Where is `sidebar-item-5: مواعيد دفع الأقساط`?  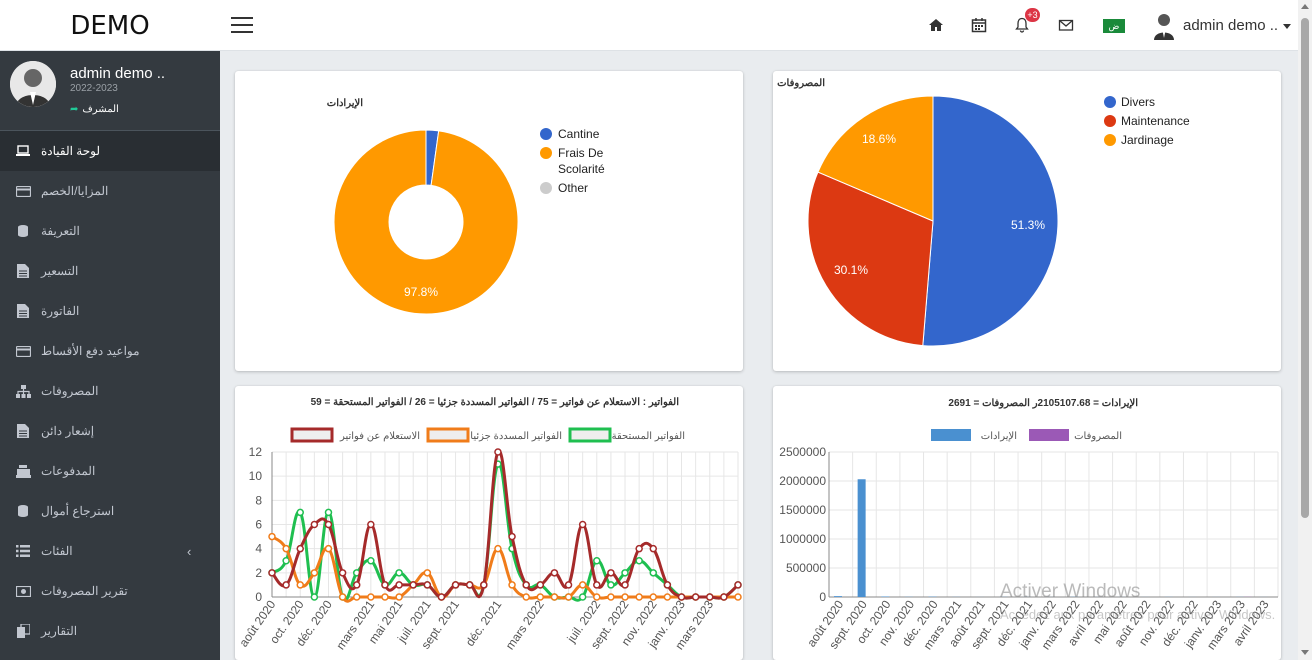
sidebar-item-5: مواعيد دفع الأقساط is located at coordinates (110, 351).